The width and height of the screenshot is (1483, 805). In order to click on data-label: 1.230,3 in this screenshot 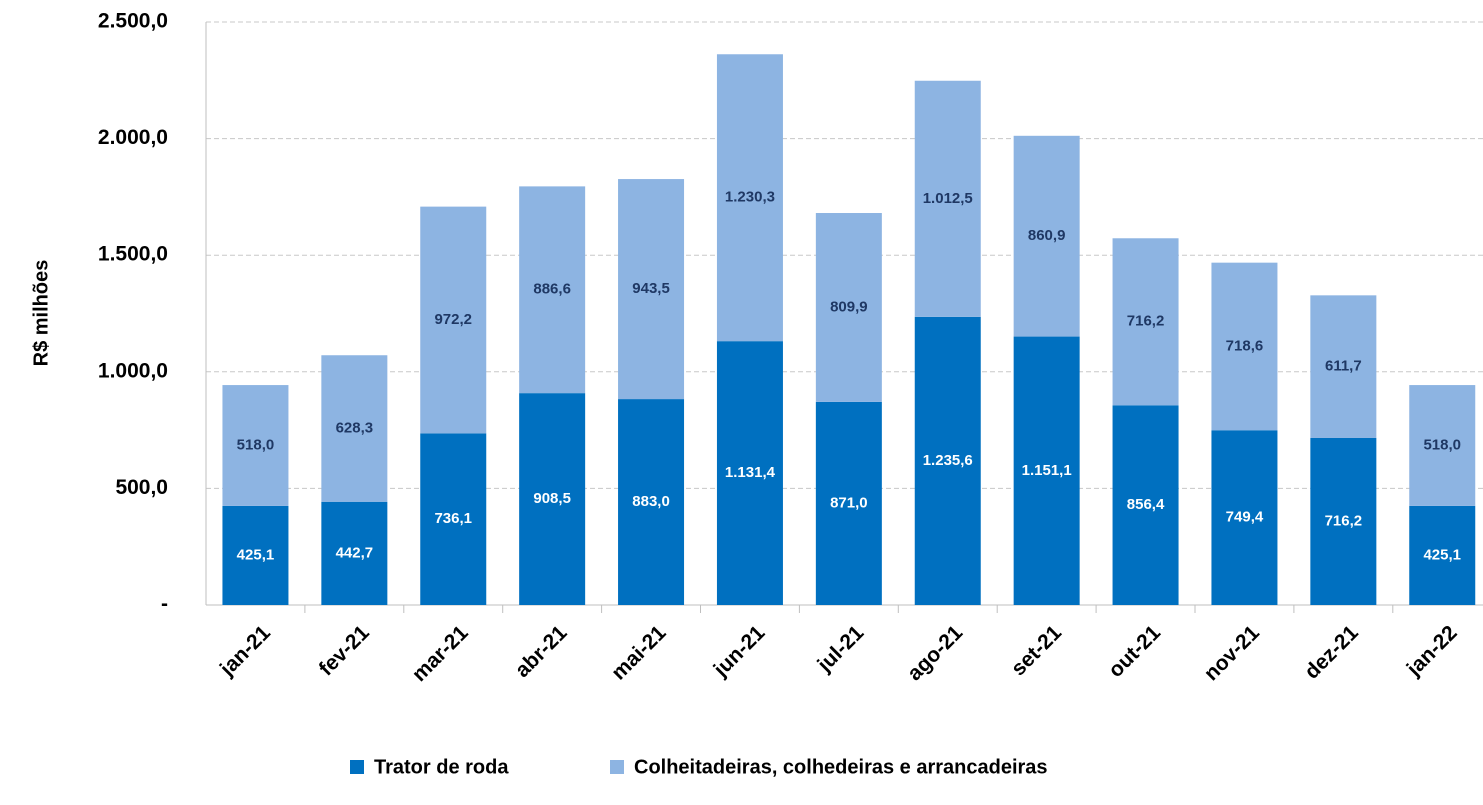, I will do `click(750, 197)`.